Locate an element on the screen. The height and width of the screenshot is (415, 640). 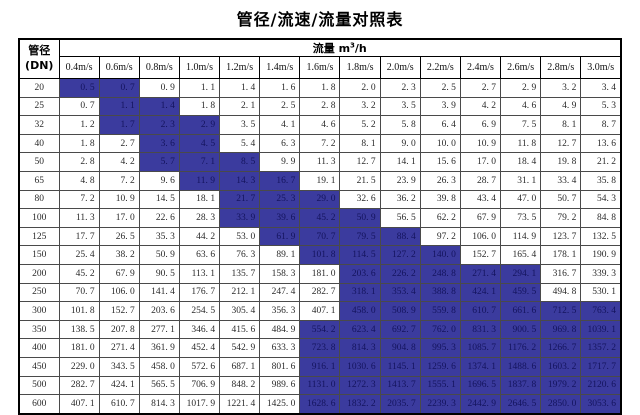
flow-cell: 56. 5 is located at coordinates (400, 218).